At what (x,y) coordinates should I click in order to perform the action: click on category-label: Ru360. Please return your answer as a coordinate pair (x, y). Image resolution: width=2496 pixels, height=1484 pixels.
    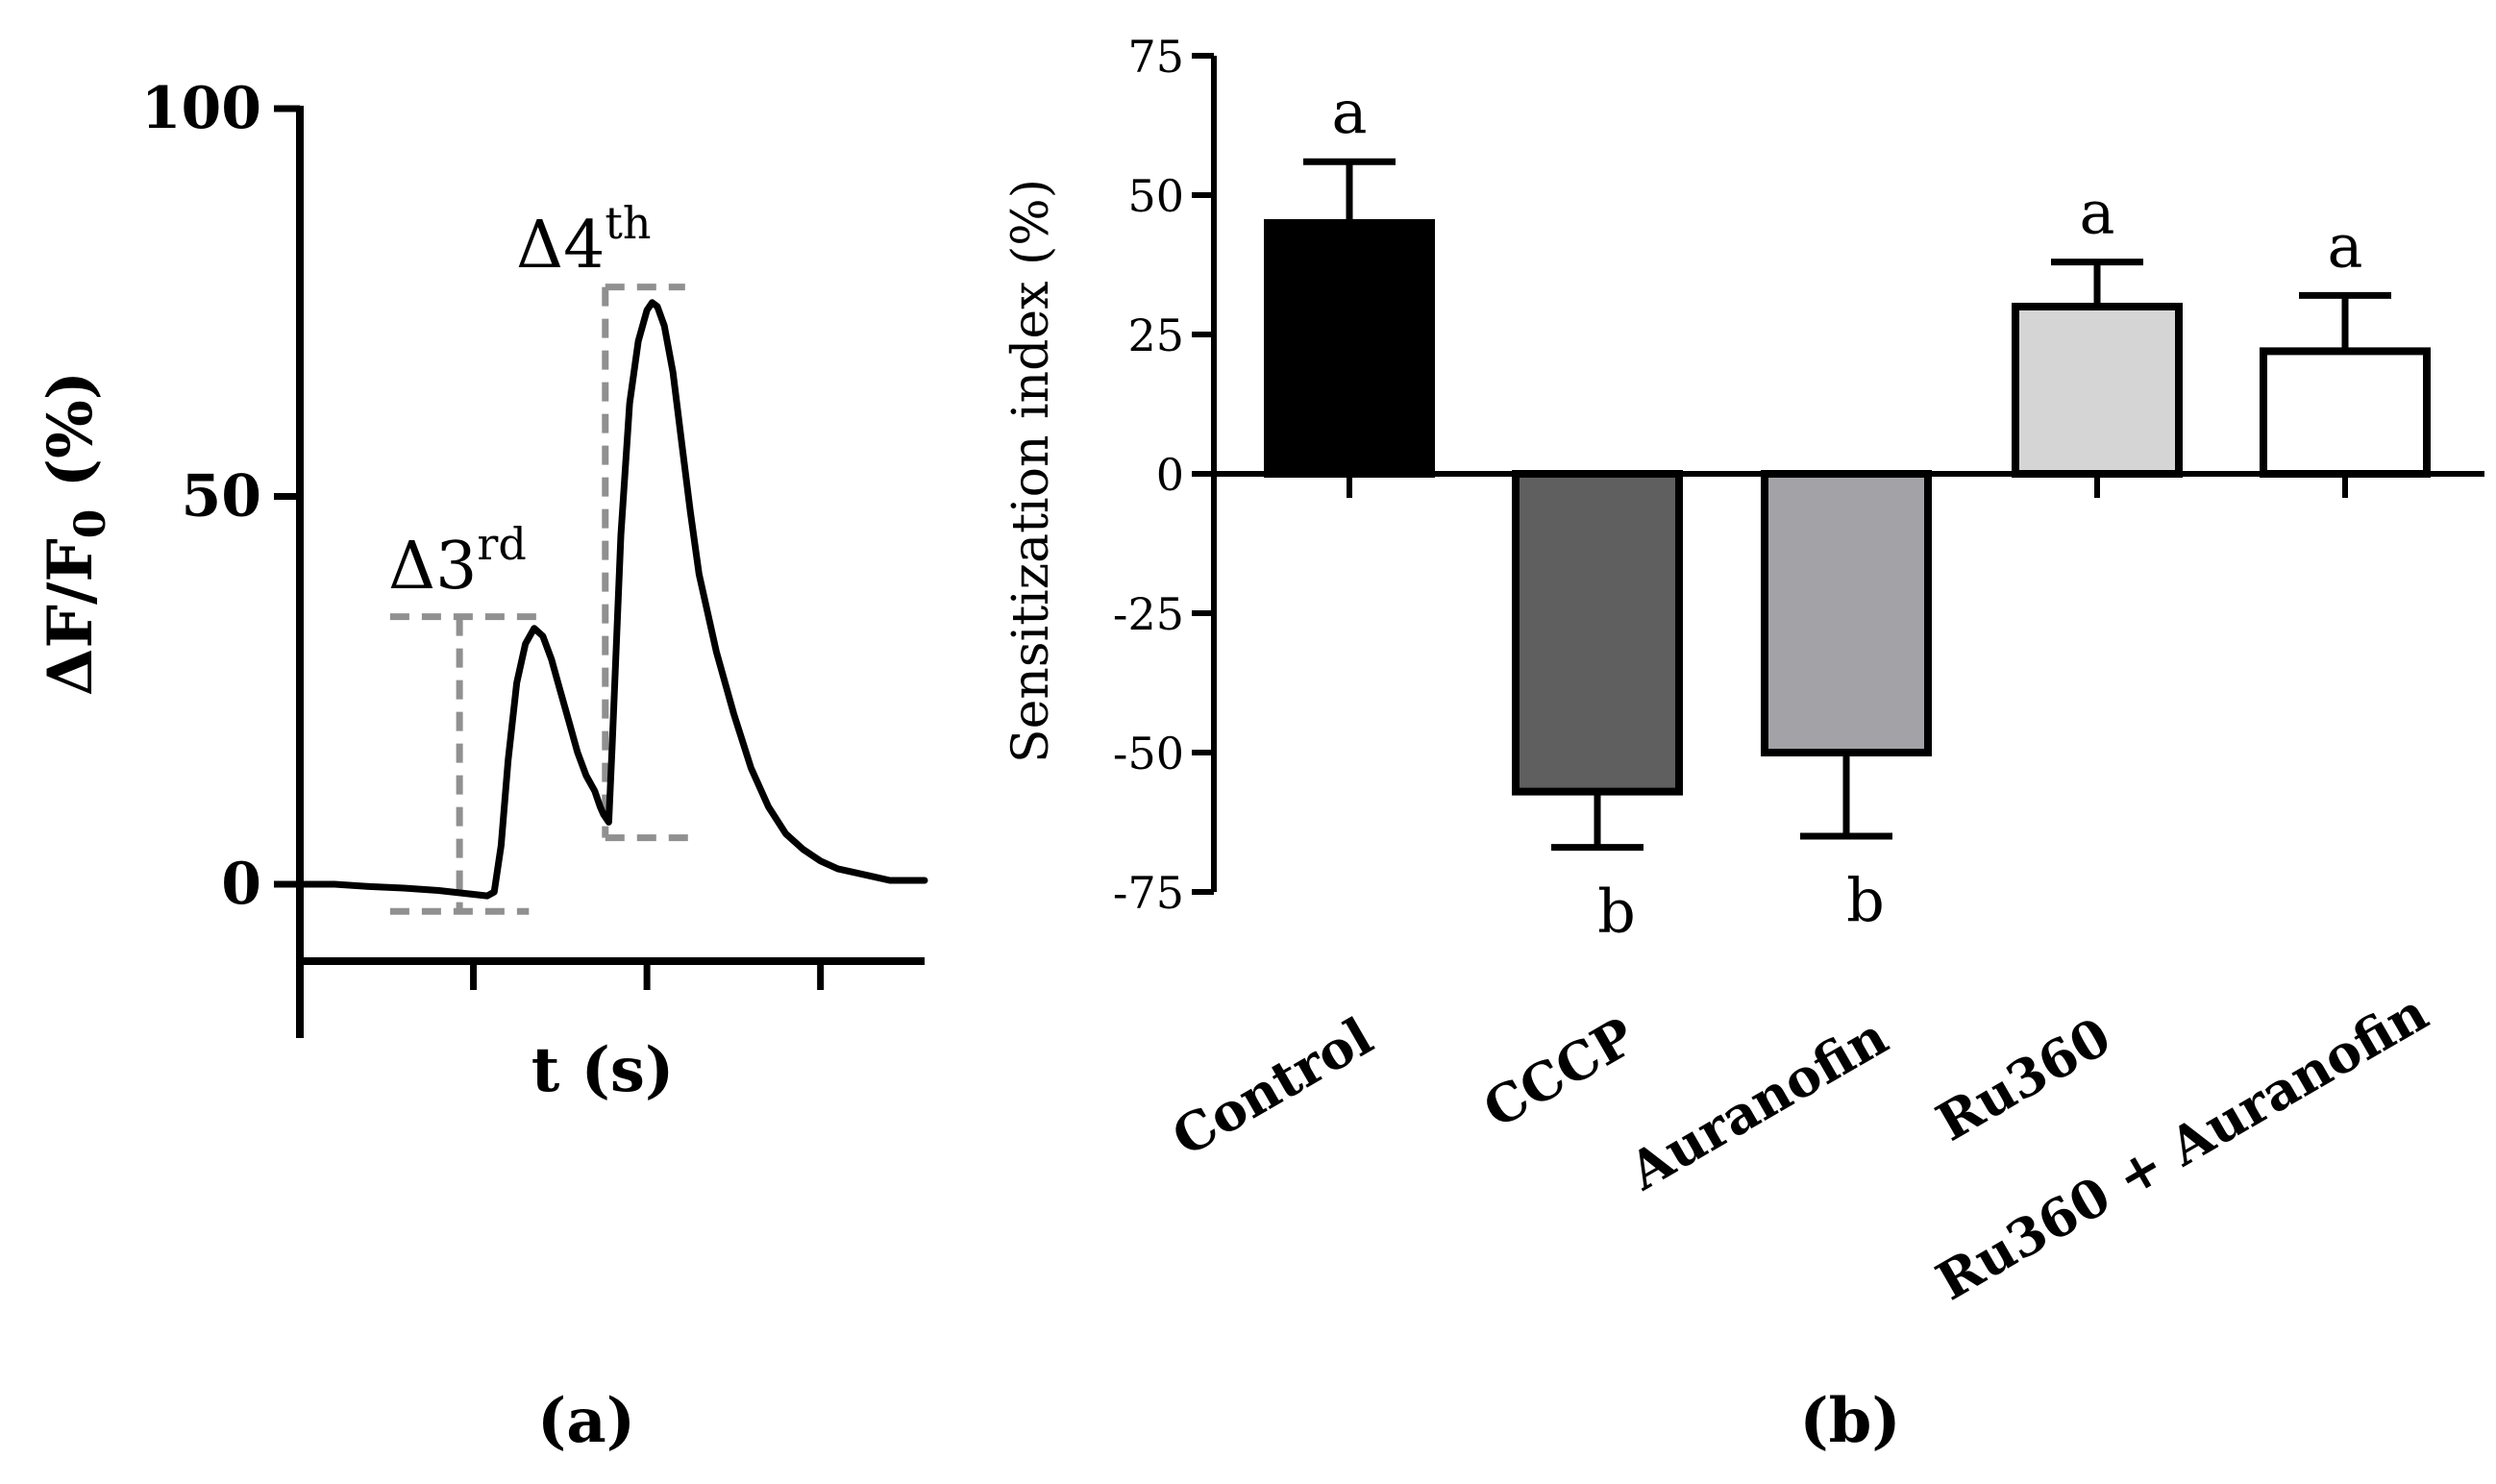
    Looking at the image, I should click on (2023, 1079).